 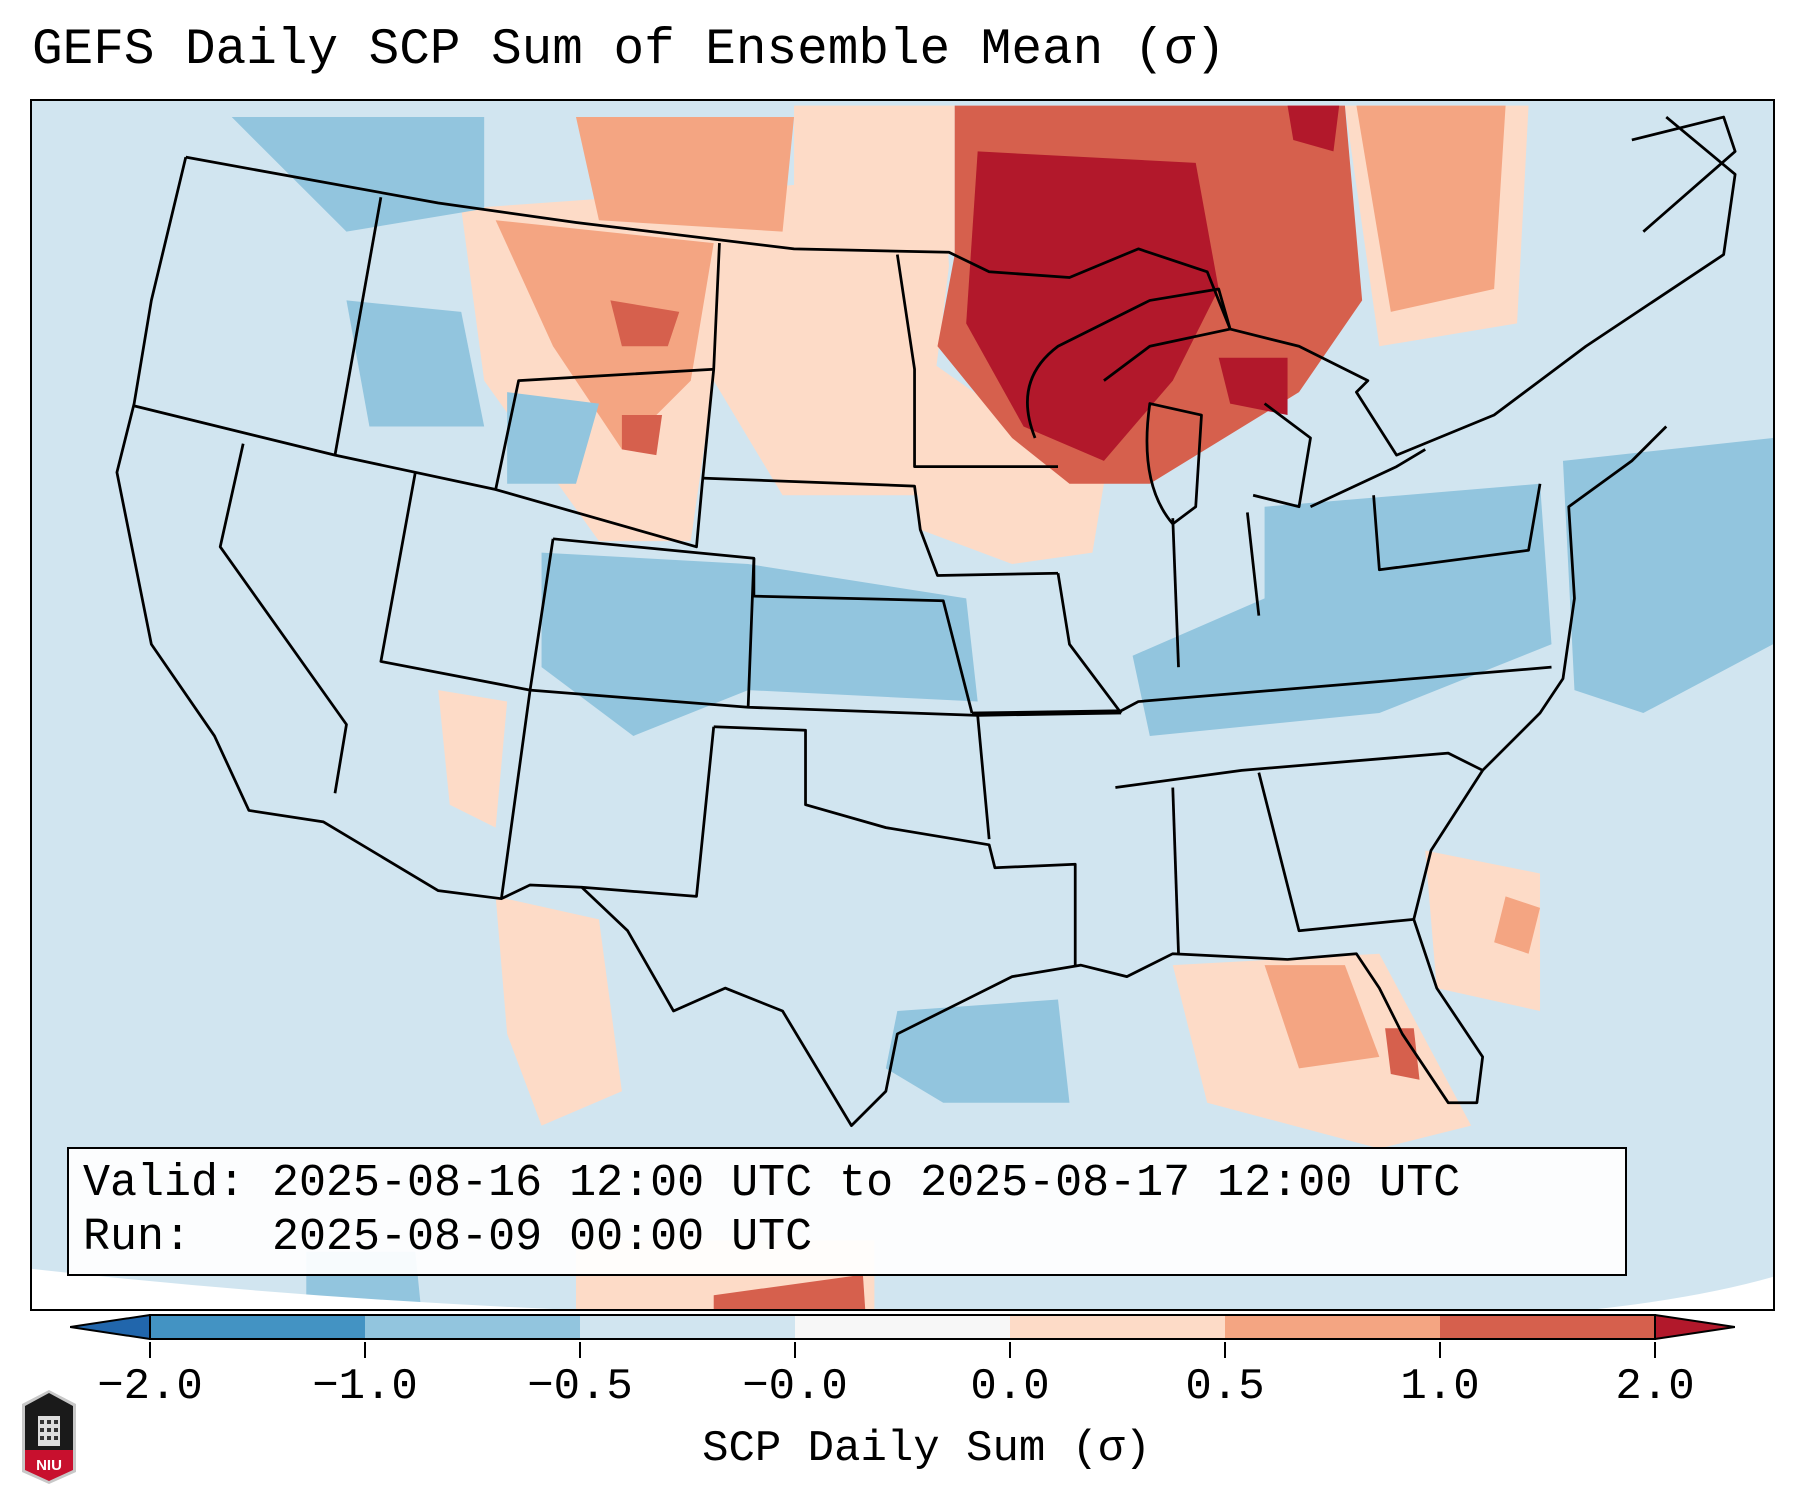 I want to click on globe-edge, so click(x=902, y=1288).